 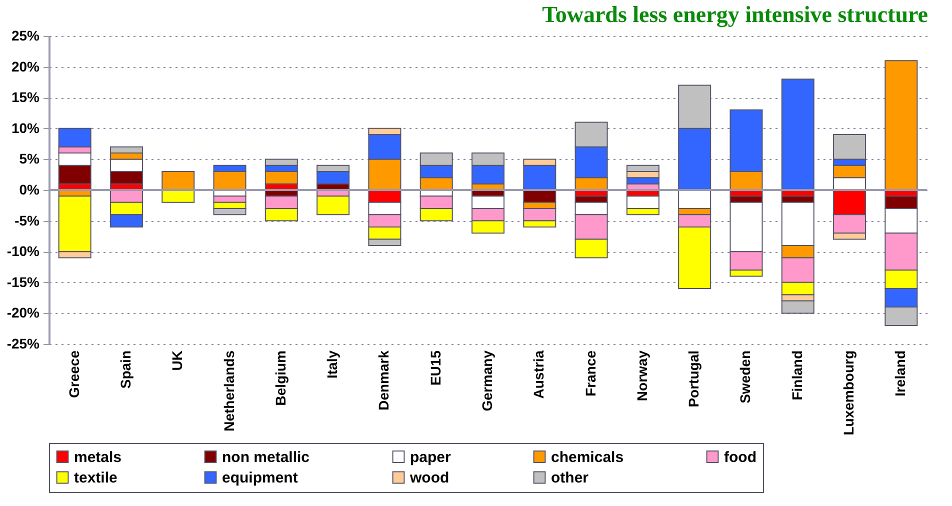 I want to click on legend-label: non metallic, so click(x=266, y=457).